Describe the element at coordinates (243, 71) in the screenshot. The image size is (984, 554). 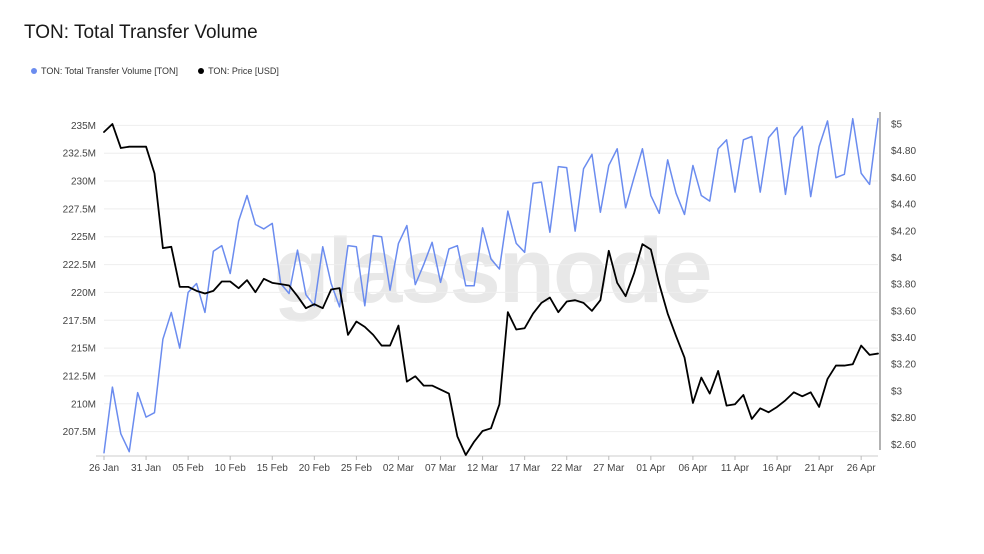
I see `legend-price-label: TON: Price [USD]` at that location.